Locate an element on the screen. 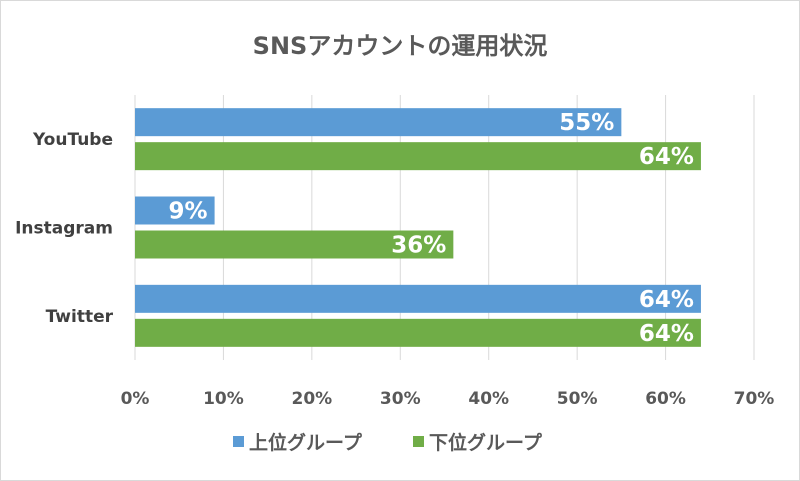 The width and height of the screenshot is (800, 481). legend: 上位グループ 下位グループ is located at coordinates (388, 442).